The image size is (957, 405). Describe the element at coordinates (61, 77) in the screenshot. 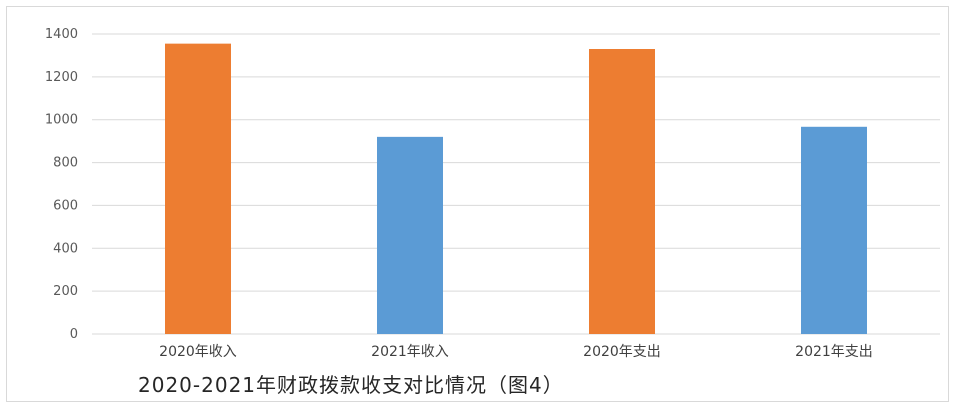

I see `y-tick-label: 1200` at that location.